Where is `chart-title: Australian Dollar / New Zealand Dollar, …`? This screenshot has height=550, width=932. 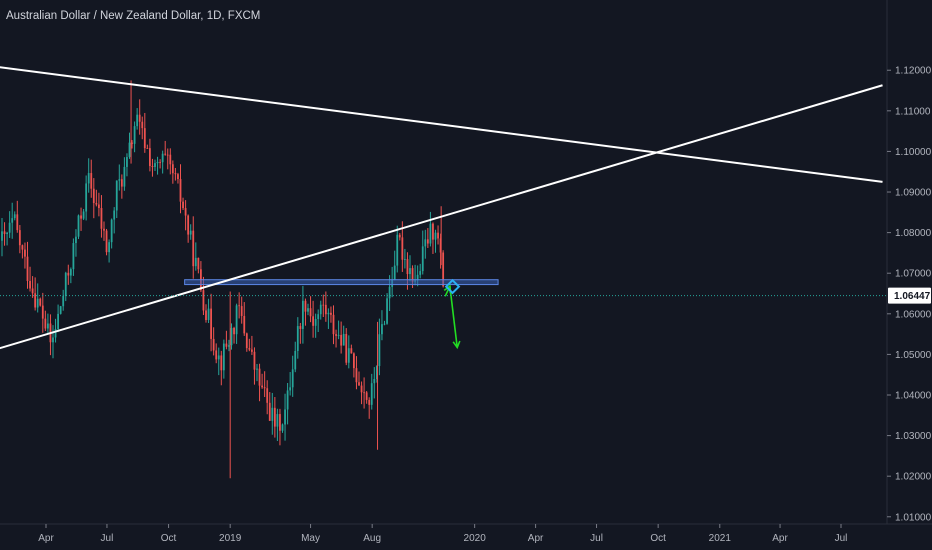
chart-title: Australian Dollar / New Zealand Dollar, … is located at coordinates (133, 16).